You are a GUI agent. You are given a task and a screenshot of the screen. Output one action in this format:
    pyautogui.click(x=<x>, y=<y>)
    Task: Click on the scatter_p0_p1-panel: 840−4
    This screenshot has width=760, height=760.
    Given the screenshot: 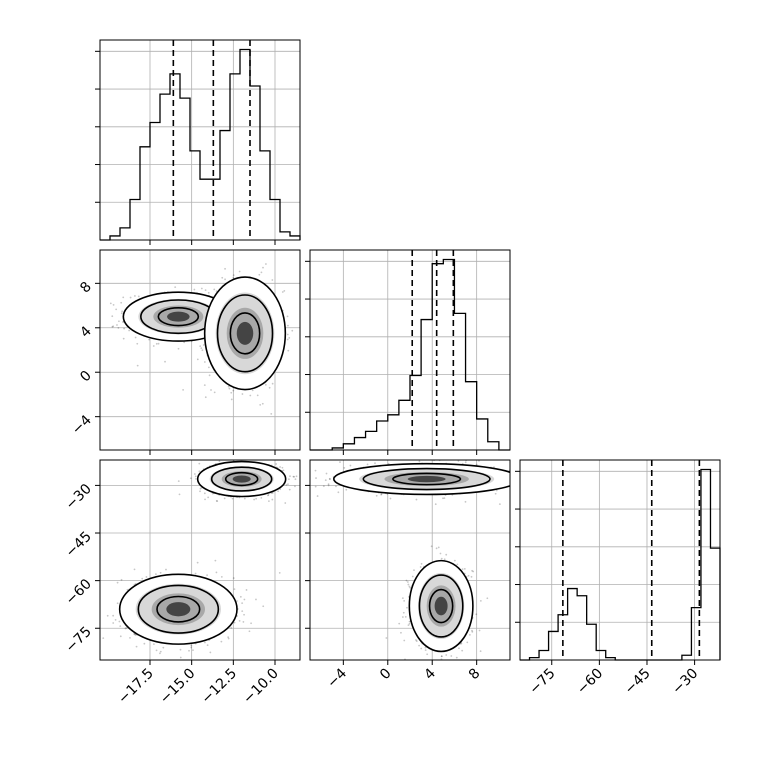 What is the action you would take?
    pyautogui.click(x=185, y=352)
    